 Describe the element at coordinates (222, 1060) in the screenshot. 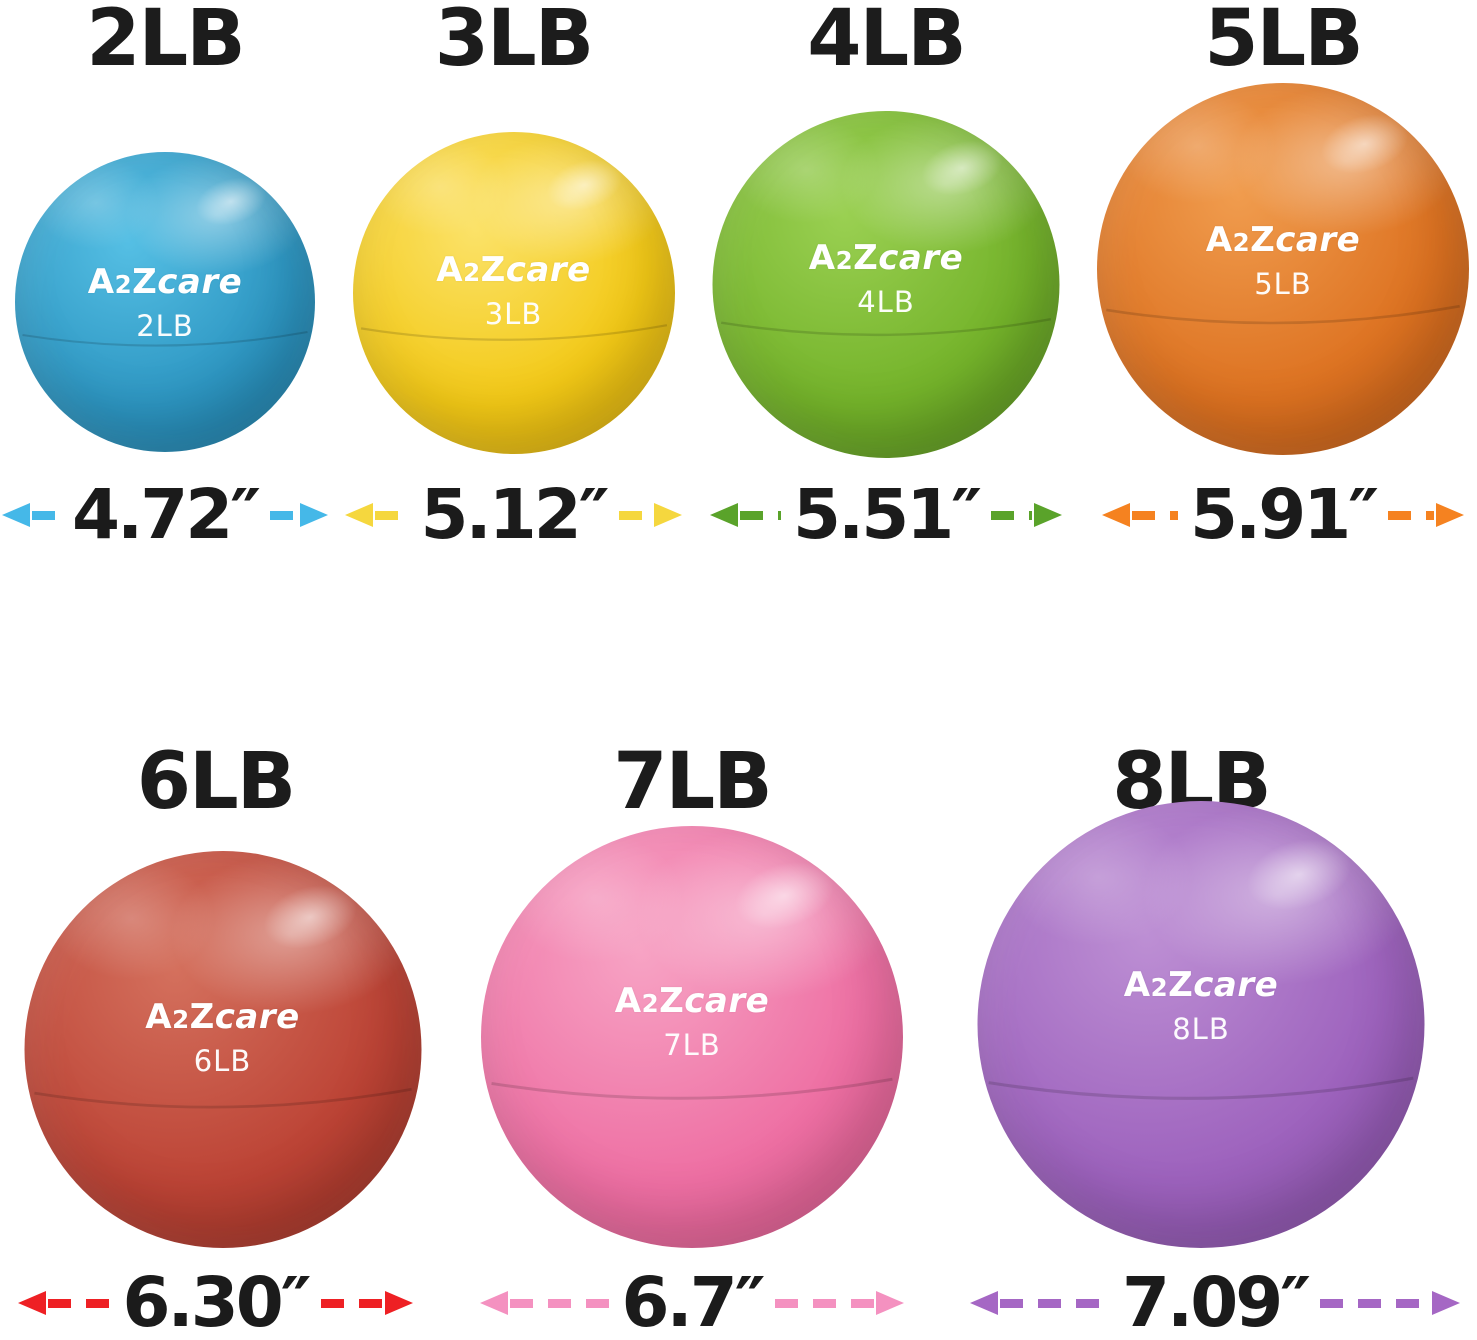

I see `ball-weight-print: 6LB` at that location.